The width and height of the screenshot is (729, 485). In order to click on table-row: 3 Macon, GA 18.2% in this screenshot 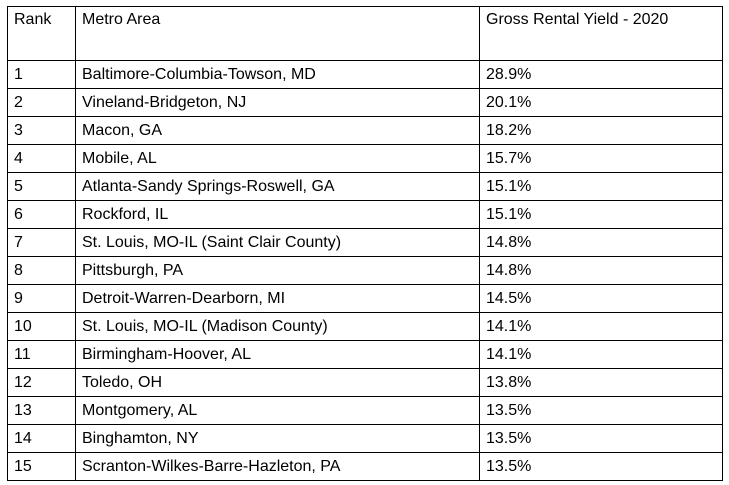, I will do `click(365, 130)`.